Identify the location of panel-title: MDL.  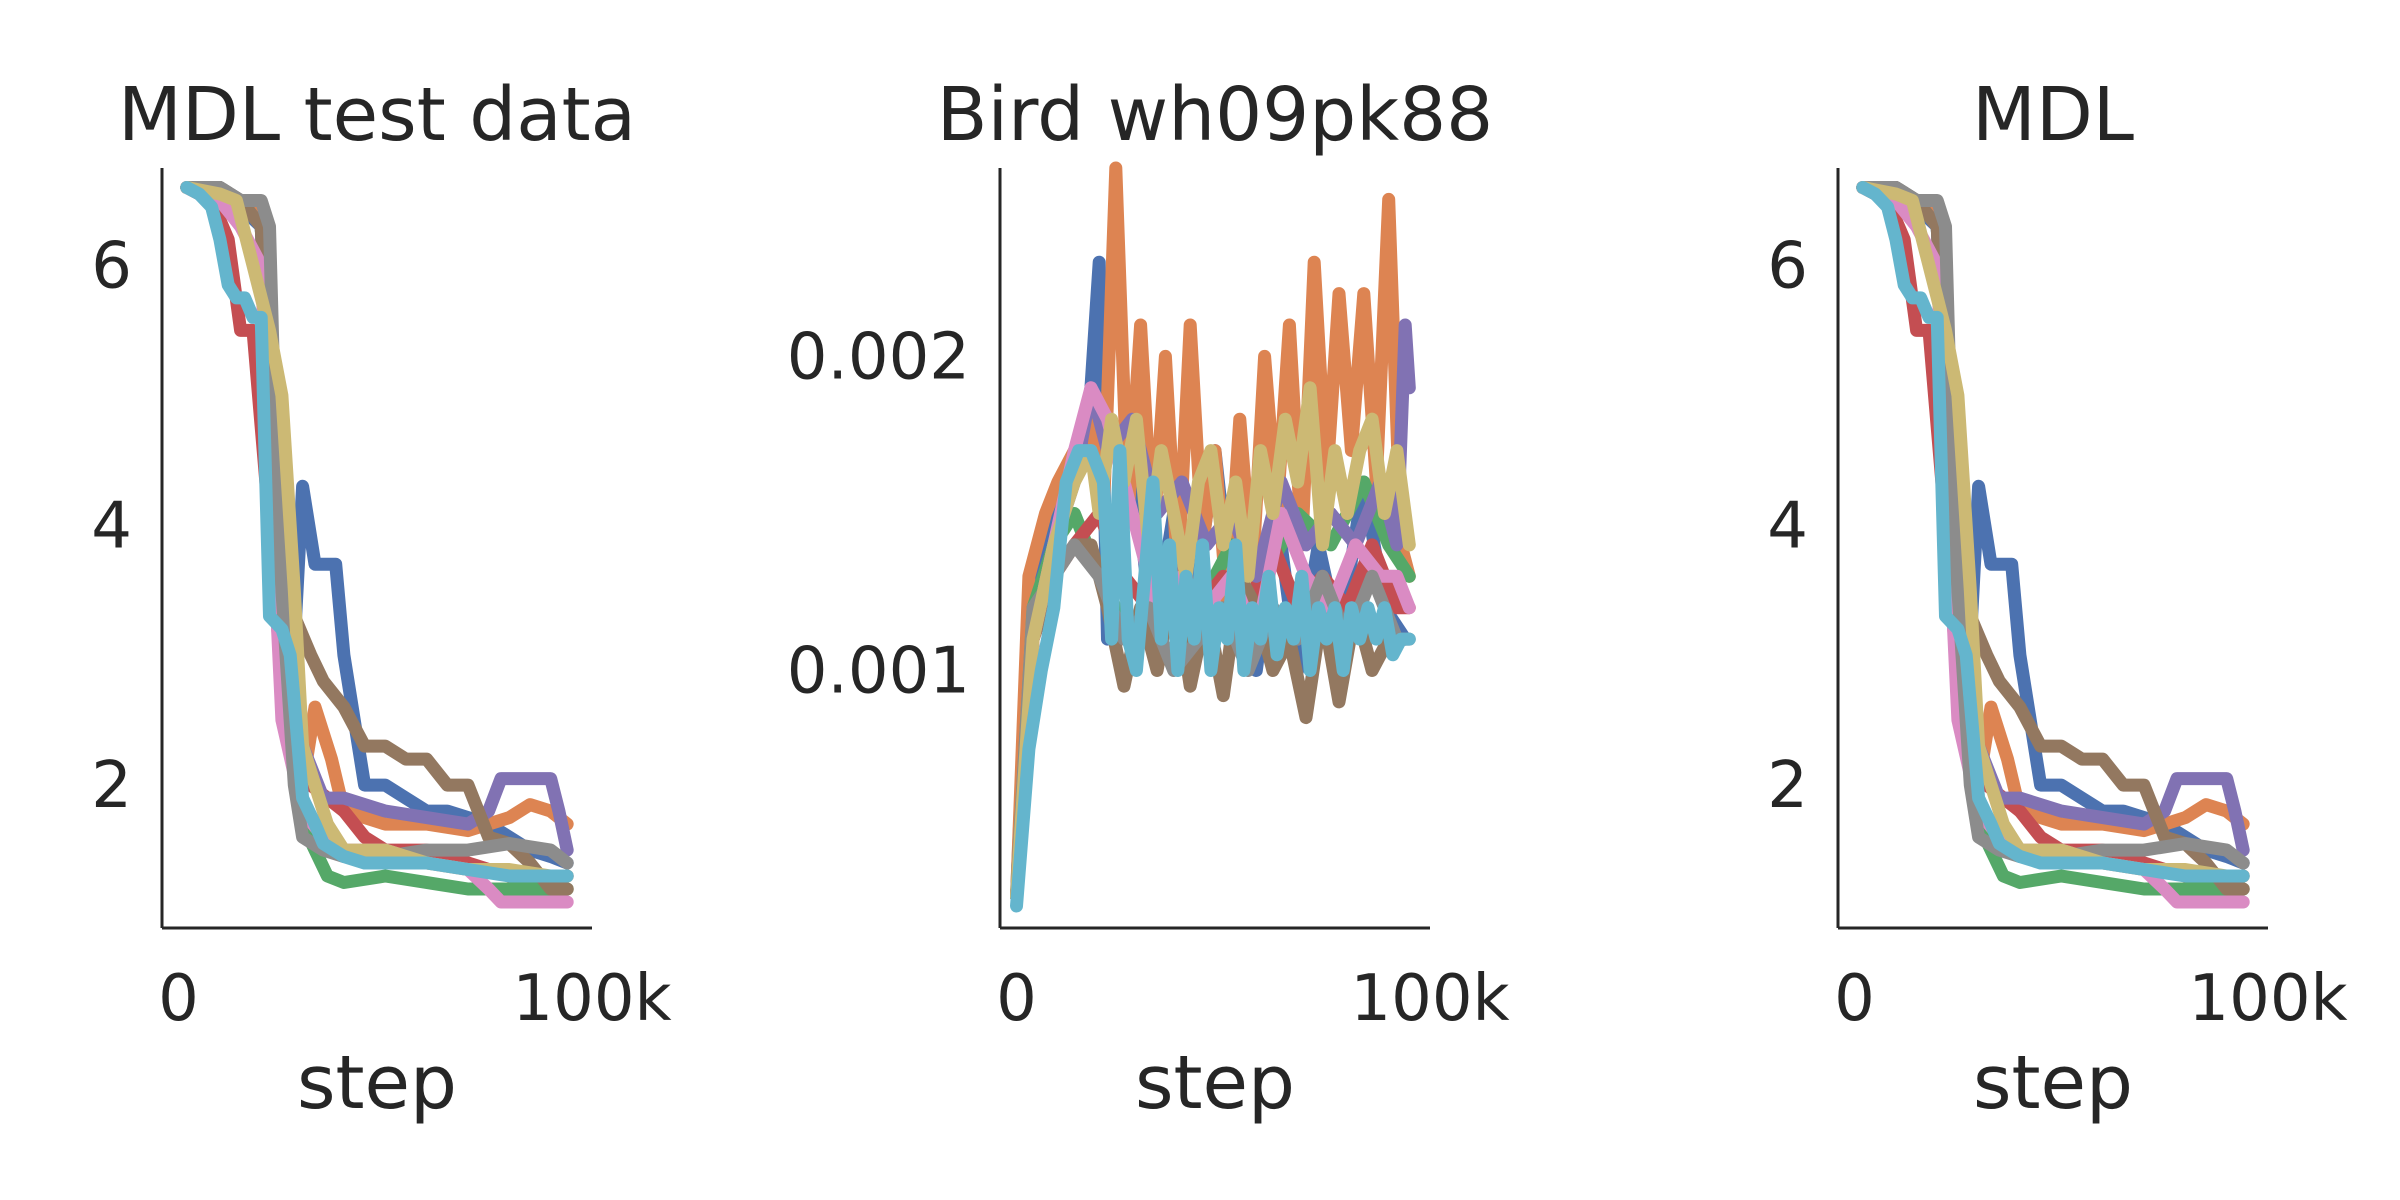
(2053, 115).